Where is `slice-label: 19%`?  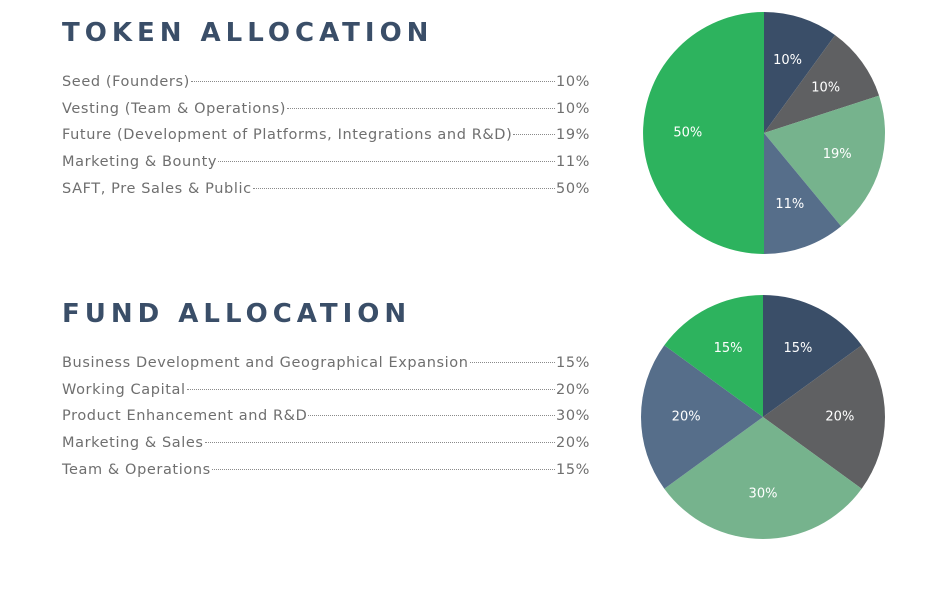 slice-label: 19% is located at coordinates (837, 154).